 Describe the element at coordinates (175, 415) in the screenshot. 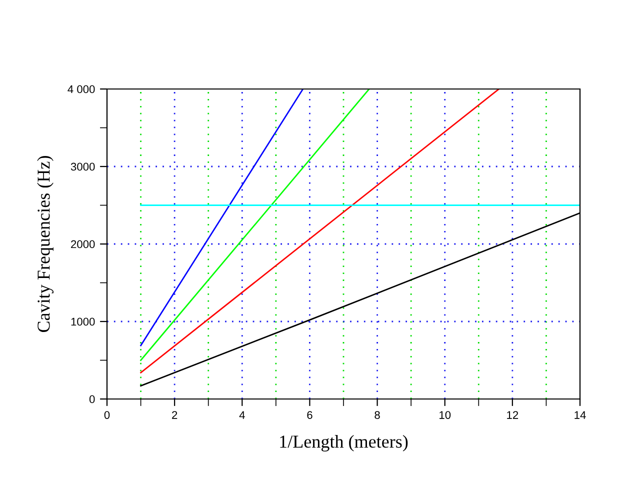

I see `x-tick-label: 2` at that location.